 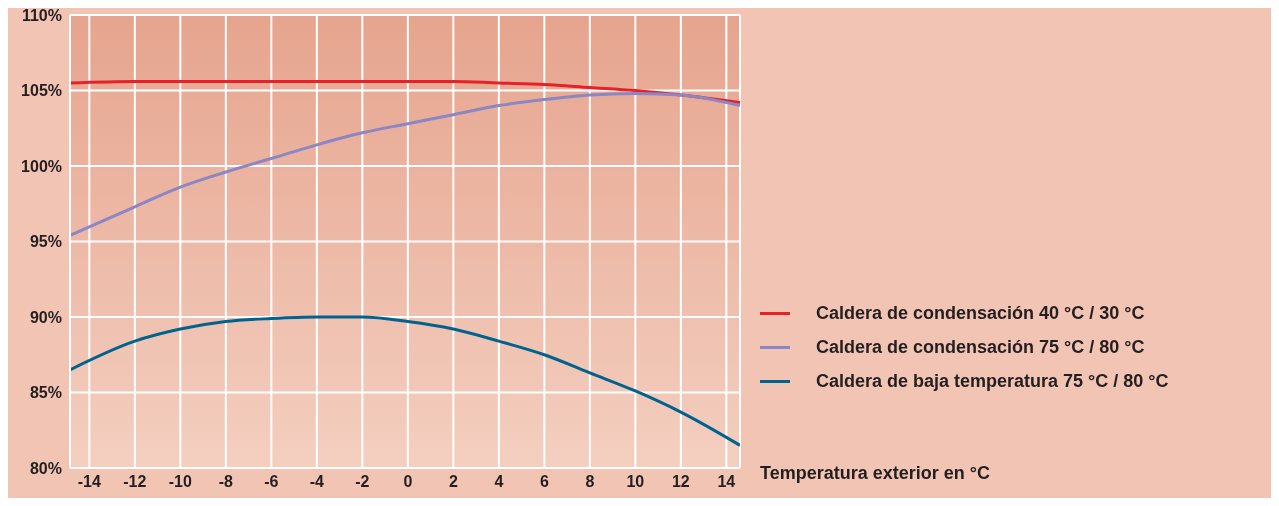 What do you see at coordinates (89, 482) in the screenshot?
I see `x-tick-label: -14` at bounding box center [89, 482].